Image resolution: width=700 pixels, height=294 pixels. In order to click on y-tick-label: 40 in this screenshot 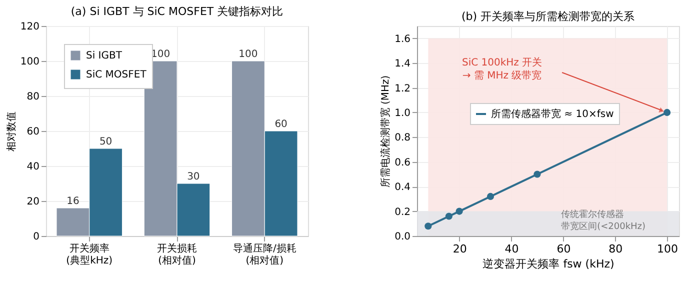, I will do `click(33, 167)`.